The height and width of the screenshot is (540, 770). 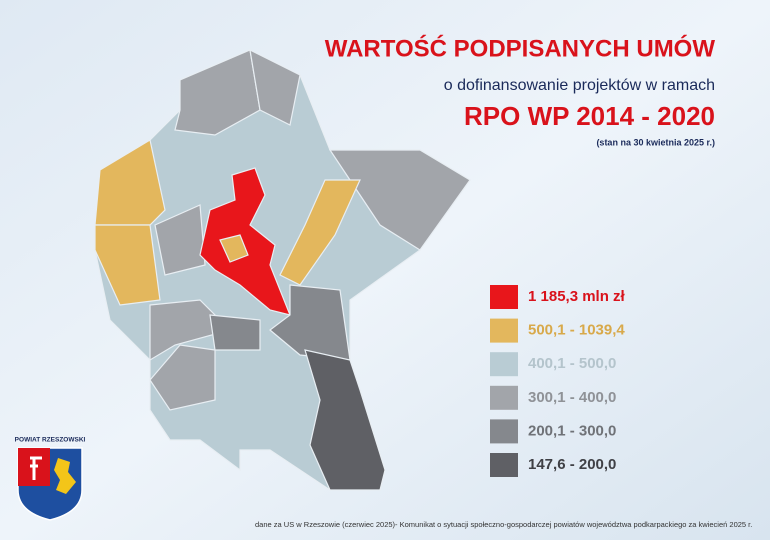 I want to click on legend-label: 300,1 - 400,0, so click(x=572, y=397).